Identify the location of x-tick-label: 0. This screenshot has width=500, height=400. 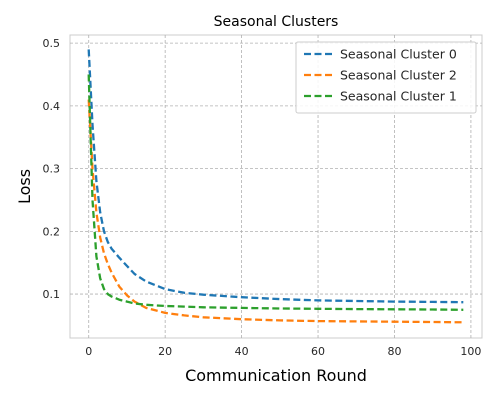
(88, 351).